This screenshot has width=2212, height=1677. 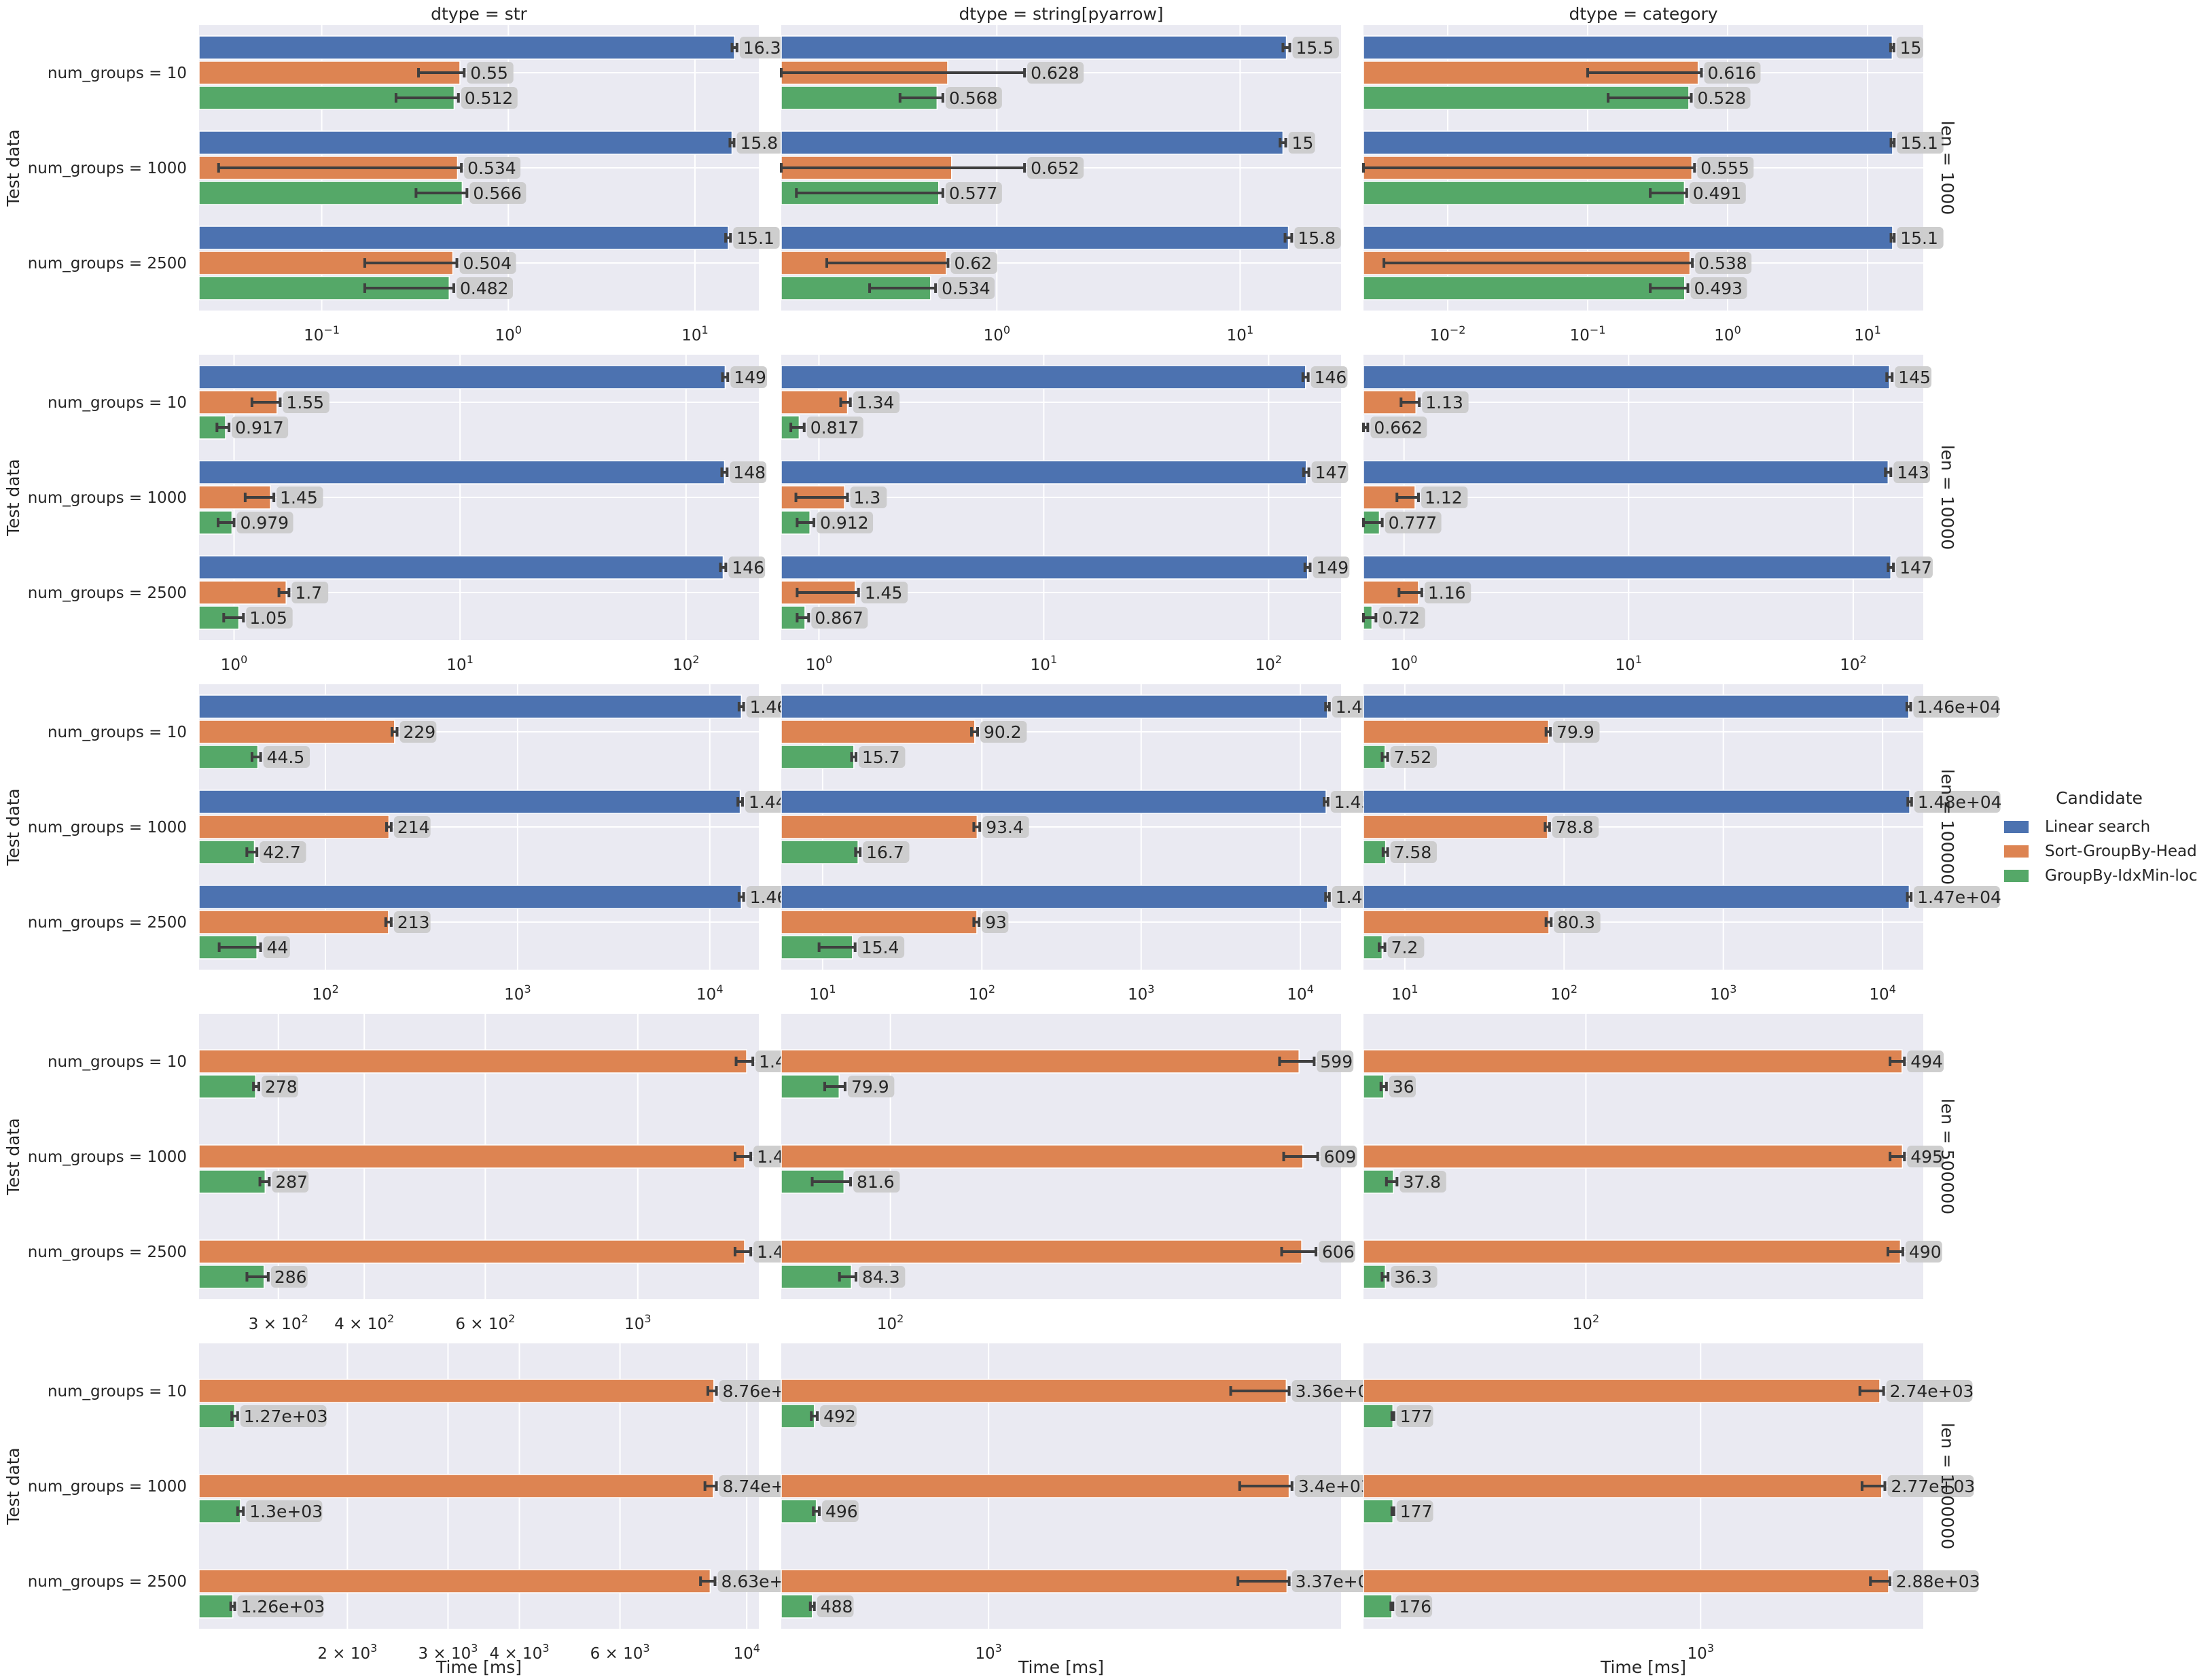 I want to click on x-tick-label: 4 × 102, so click(x=364, y=1322).